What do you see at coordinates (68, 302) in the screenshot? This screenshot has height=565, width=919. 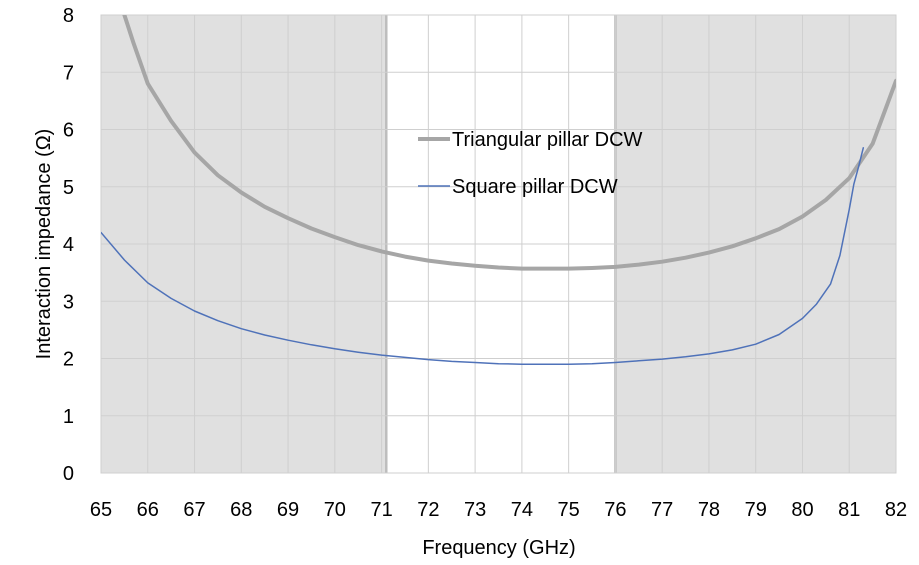 I see `y-tick-label: 3` at bounding box center [68, 302].